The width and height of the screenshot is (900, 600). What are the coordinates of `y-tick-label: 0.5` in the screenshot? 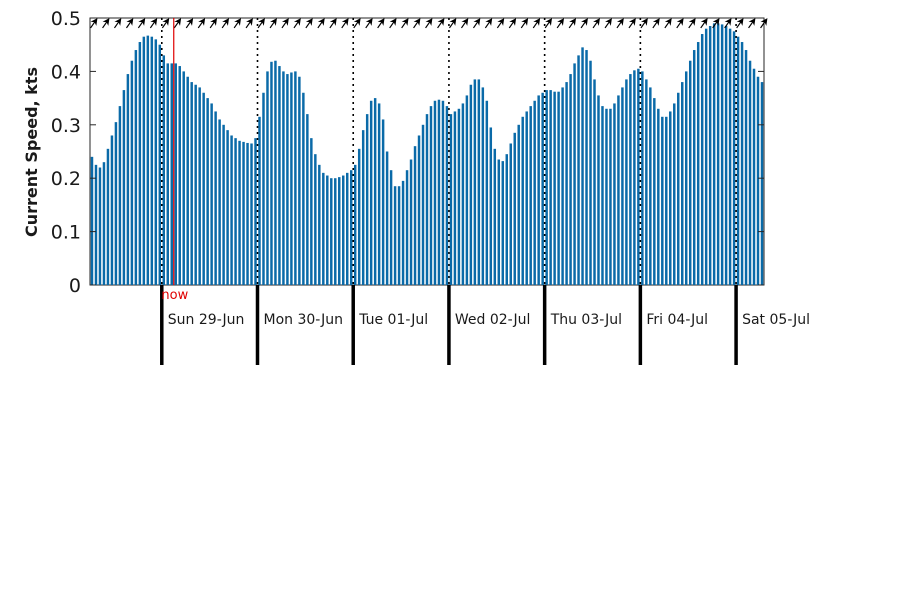 It's located at (66, 19).